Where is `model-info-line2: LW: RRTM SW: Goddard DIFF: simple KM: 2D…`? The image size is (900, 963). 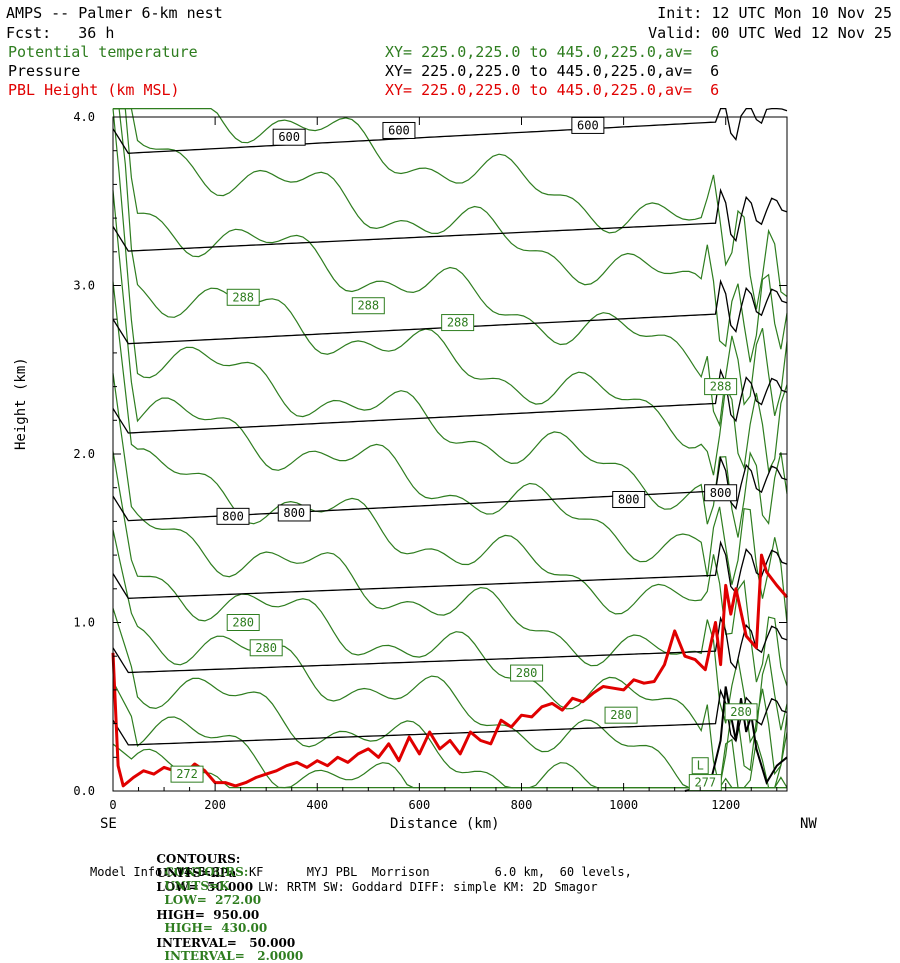
model-info-line2: LW: RRTM SW: Goddard DIFF: simple KM: 2D… is located at coordinates (428, 887).